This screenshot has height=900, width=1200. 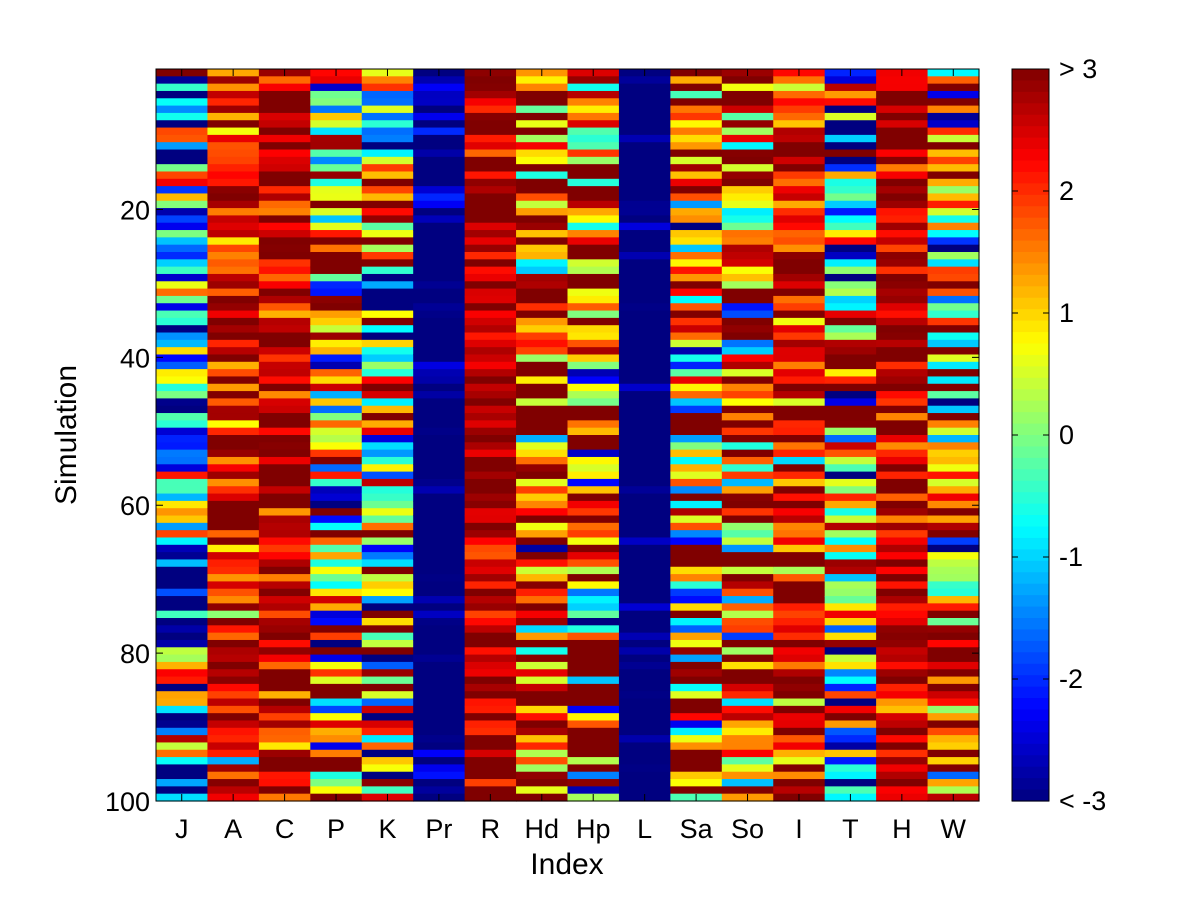 What do you see at coordinates (1082, 801) in the screenshot?
I see `colorbar-tick-label: < -3` at bounding box center [1082, 801].